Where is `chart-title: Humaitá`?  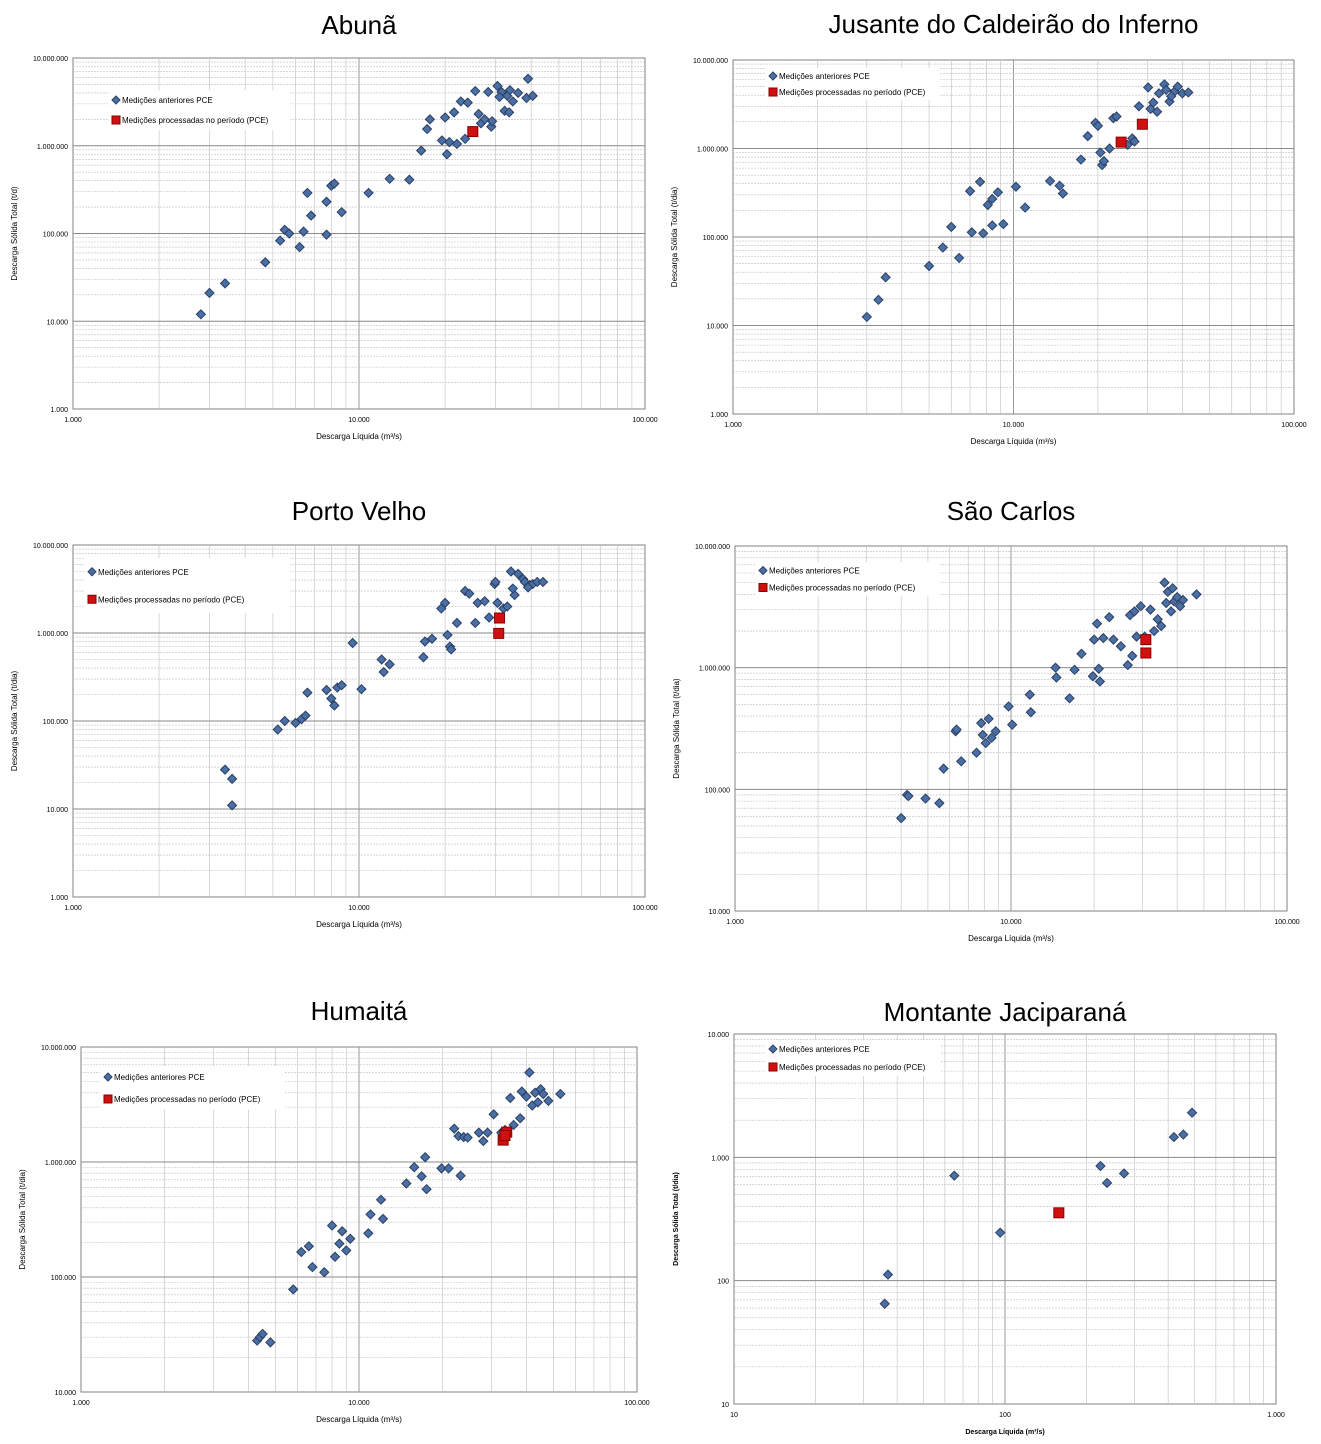 chart-title: Humaitá is located at coordinates (359, 1011).